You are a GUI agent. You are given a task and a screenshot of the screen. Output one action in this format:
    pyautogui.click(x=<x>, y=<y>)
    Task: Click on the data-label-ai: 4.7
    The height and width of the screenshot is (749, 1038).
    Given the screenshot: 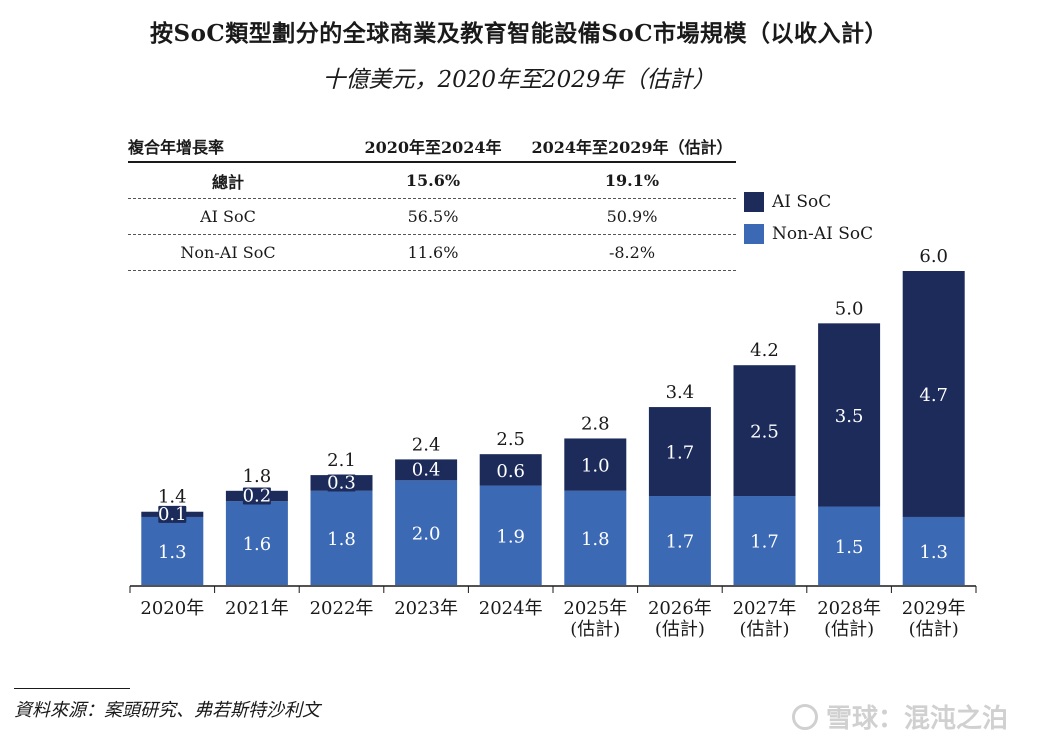 What is the action you would take?
    pyautogui.click(x=933, y=395)
    